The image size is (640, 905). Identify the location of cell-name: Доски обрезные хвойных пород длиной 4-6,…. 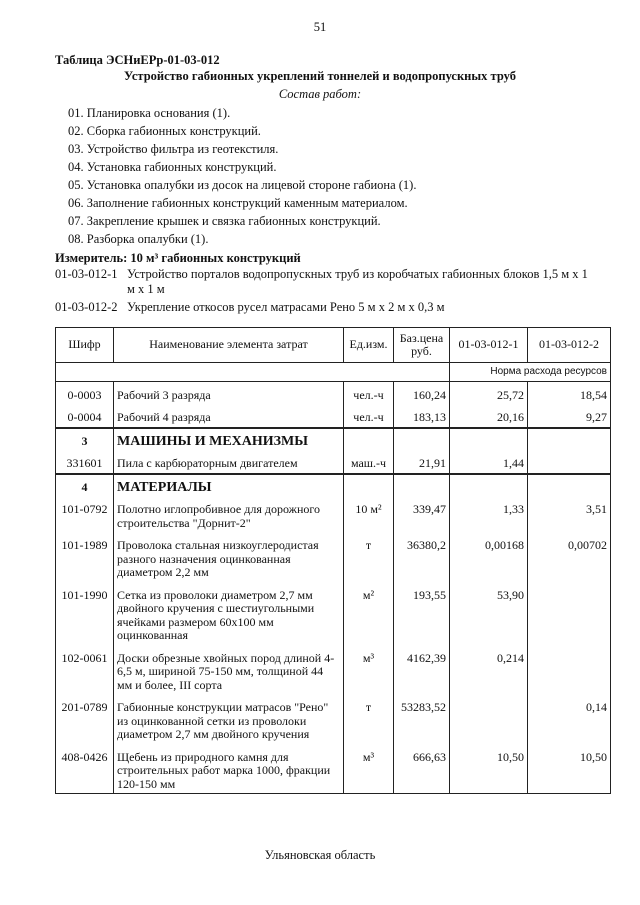
(228, 669).